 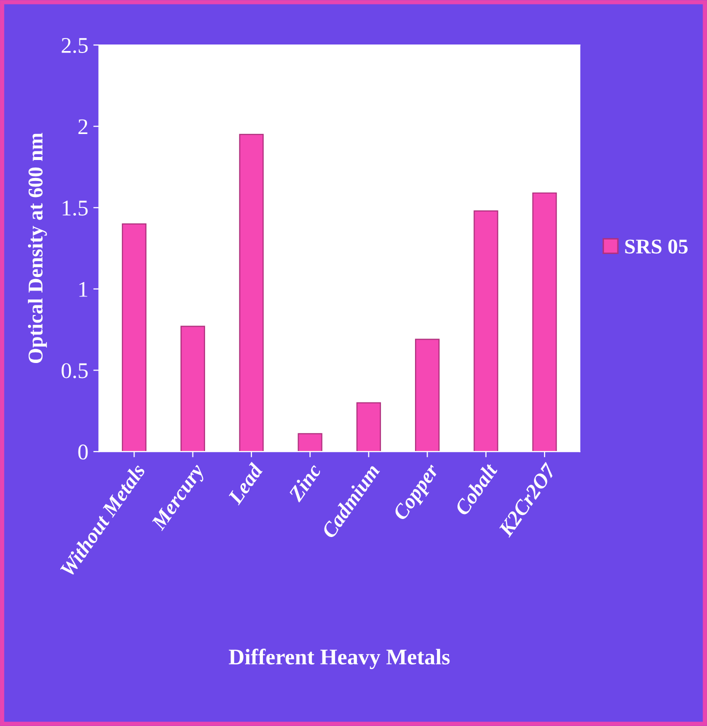 What do you see at coordinates (83, 289) in the screenshot?
I see `y-tick-label: 1` at bounding box center [83, 289].